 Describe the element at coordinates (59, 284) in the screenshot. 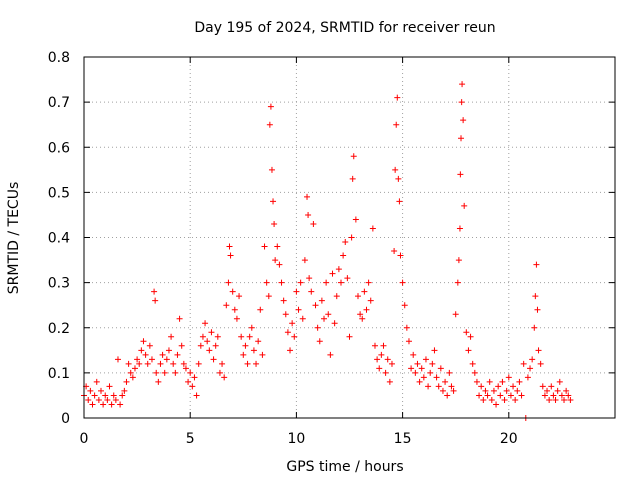

I see `y-tick-label: 0.3` at that location.